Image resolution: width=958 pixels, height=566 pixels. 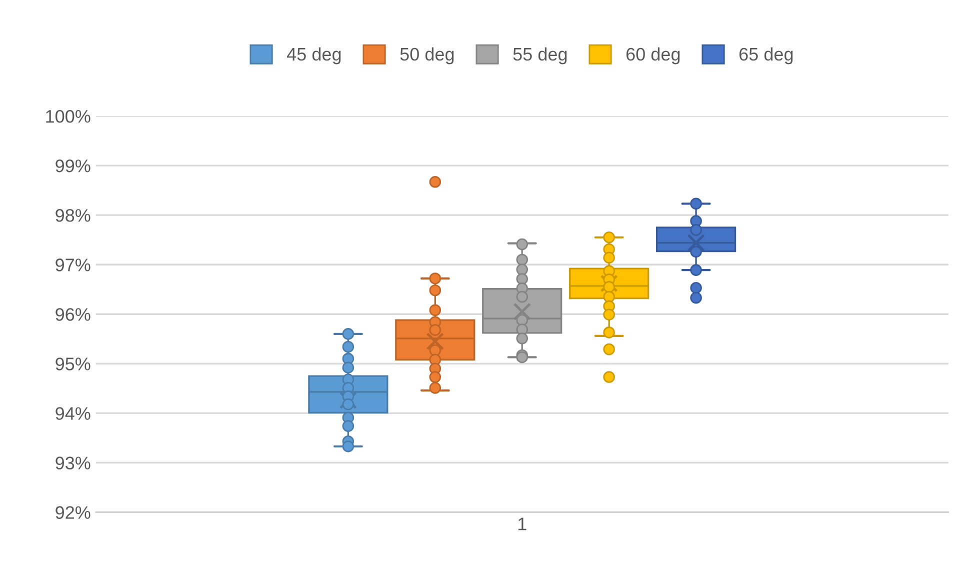 What do you see at coordinates (73, 512) in the screenshot?
I see `y-tick-label: 92%` at bounding box center [73, 512].